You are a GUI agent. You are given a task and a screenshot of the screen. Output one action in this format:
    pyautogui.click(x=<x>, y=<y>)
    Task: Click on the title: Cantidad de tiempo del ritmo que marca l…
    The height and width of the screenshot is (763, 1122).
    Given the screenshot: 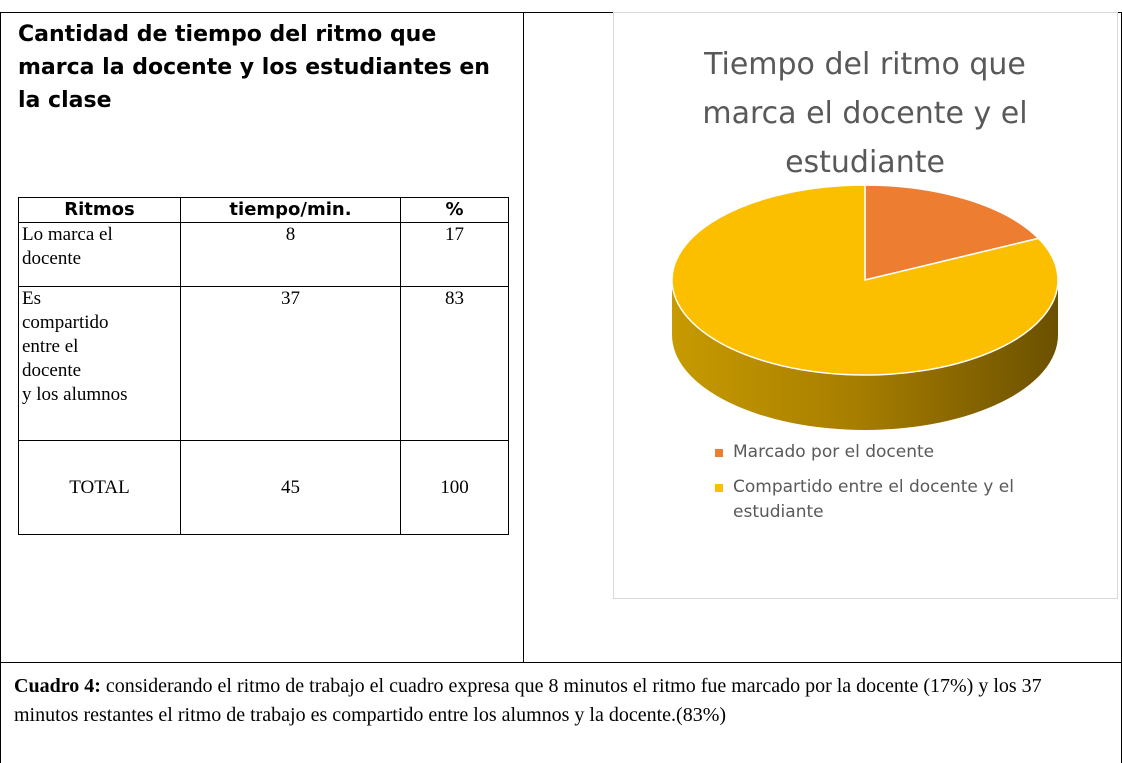 What is the action you would take?
    pyautogui.click(x=254, y=67)
    